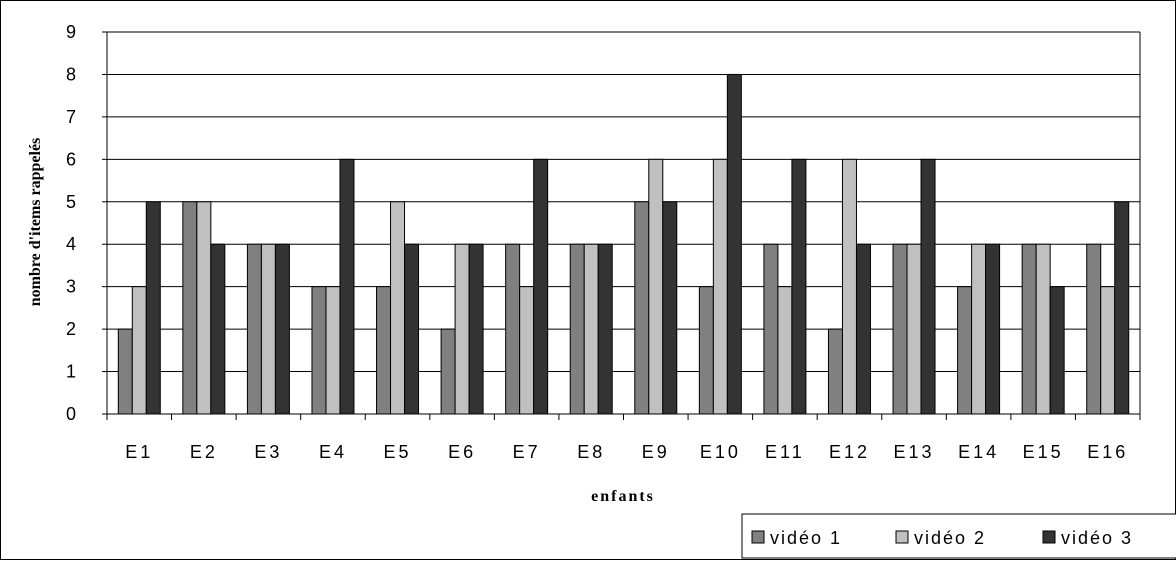 The image size is (1176, 565). Describe the element at coordinates (656, 452) in the screenshot. I see `x-tick-label: E9` at that location.